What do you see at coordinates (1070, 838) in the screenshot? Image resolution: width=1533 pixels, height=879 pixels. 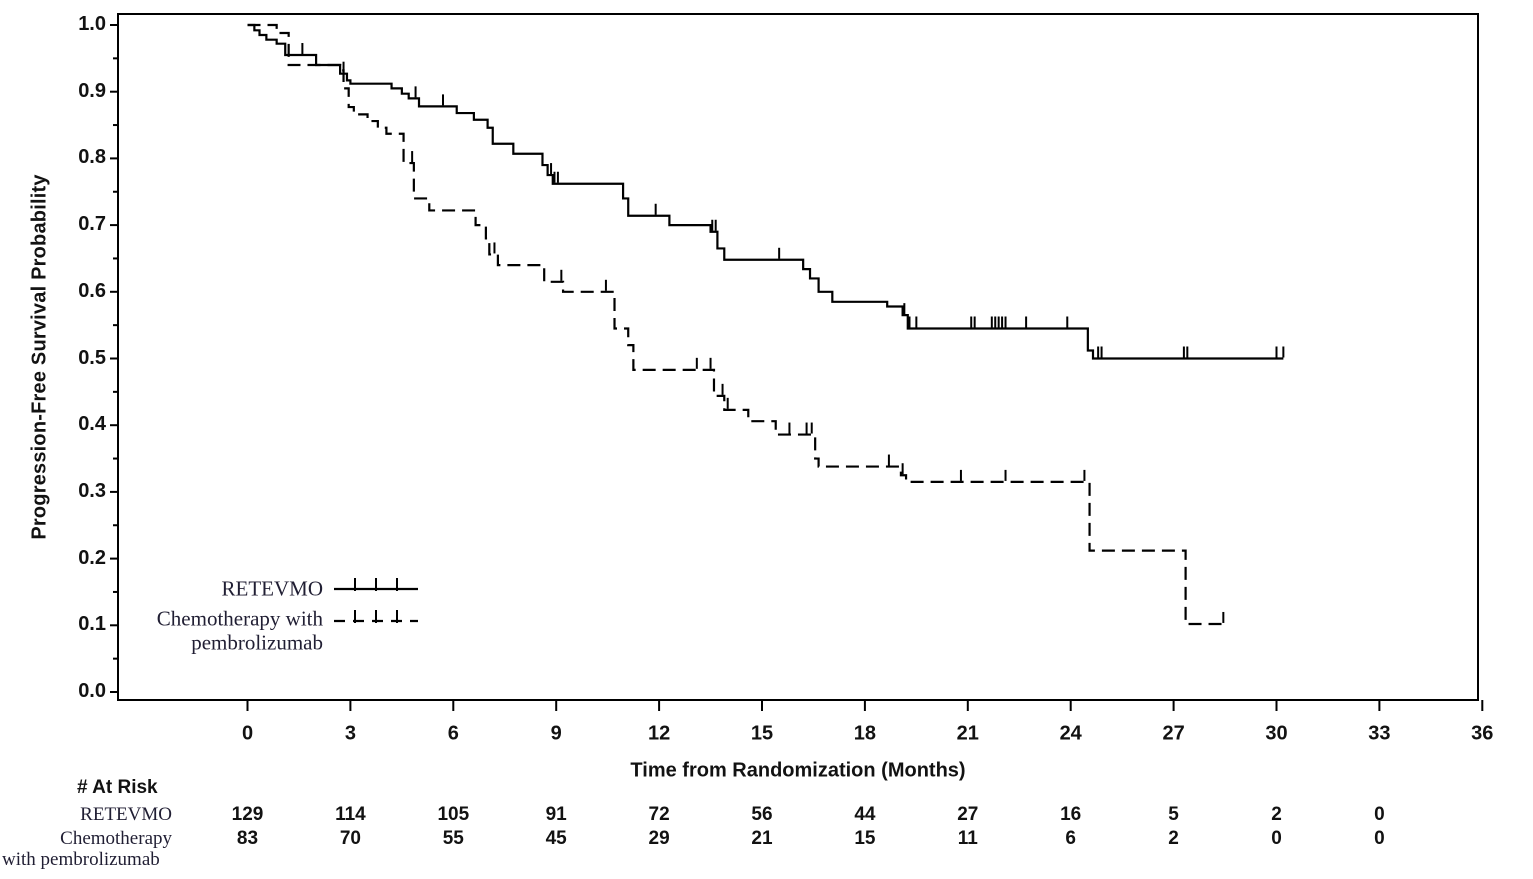 I see `risk-count: 6` at bounding box center [1070, 838].